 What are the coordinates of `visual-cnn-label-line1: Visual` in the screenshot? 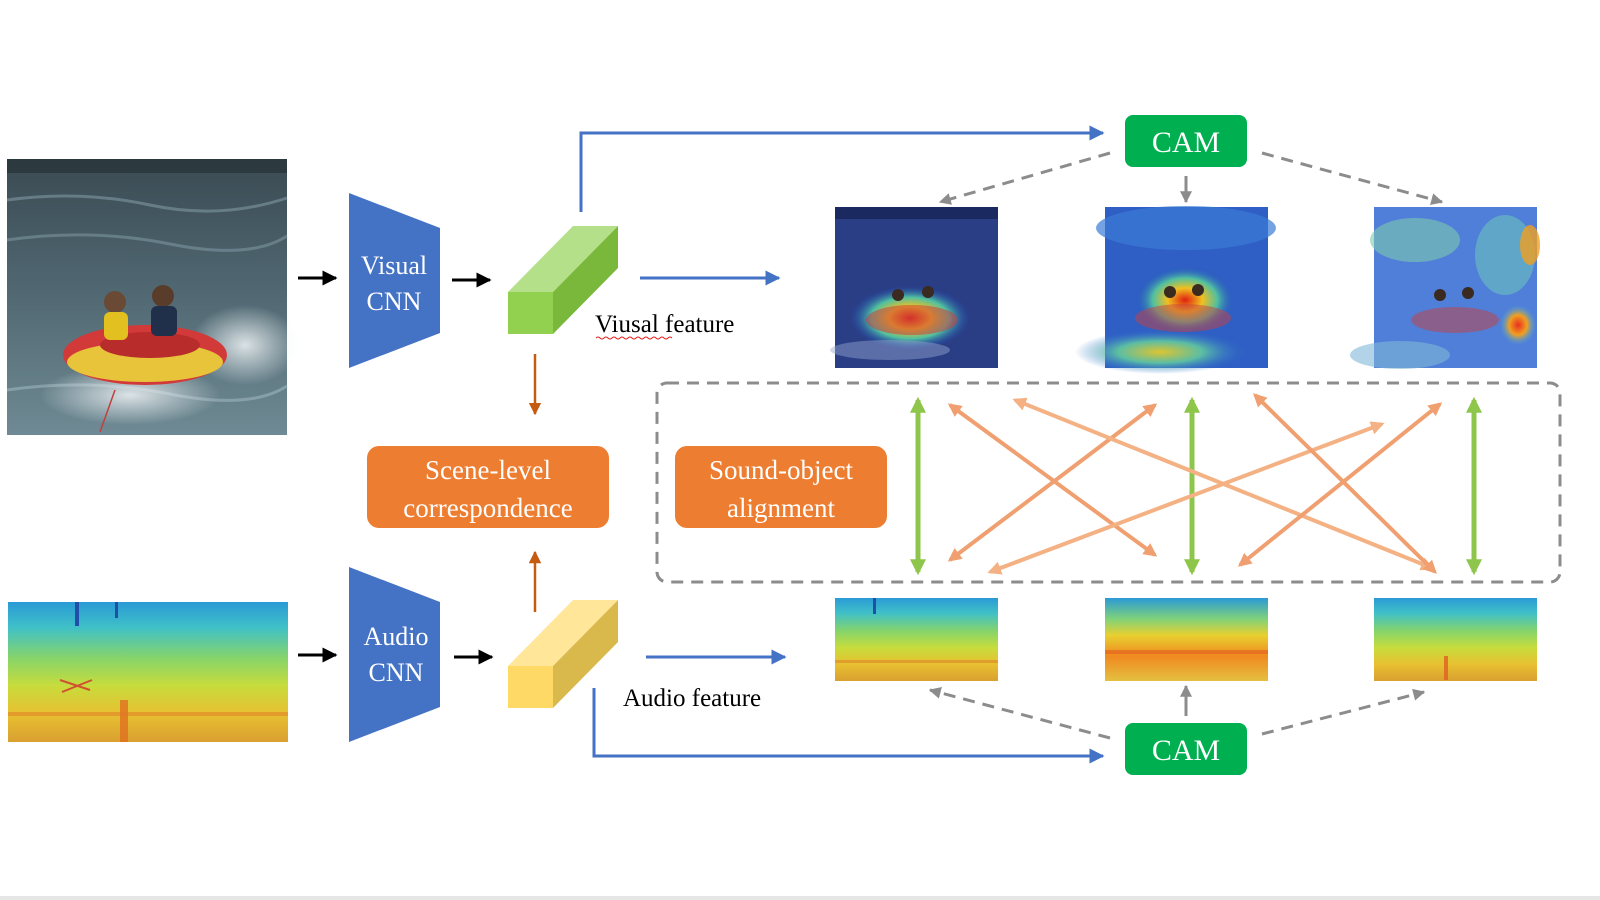 It's located at (394, 265).